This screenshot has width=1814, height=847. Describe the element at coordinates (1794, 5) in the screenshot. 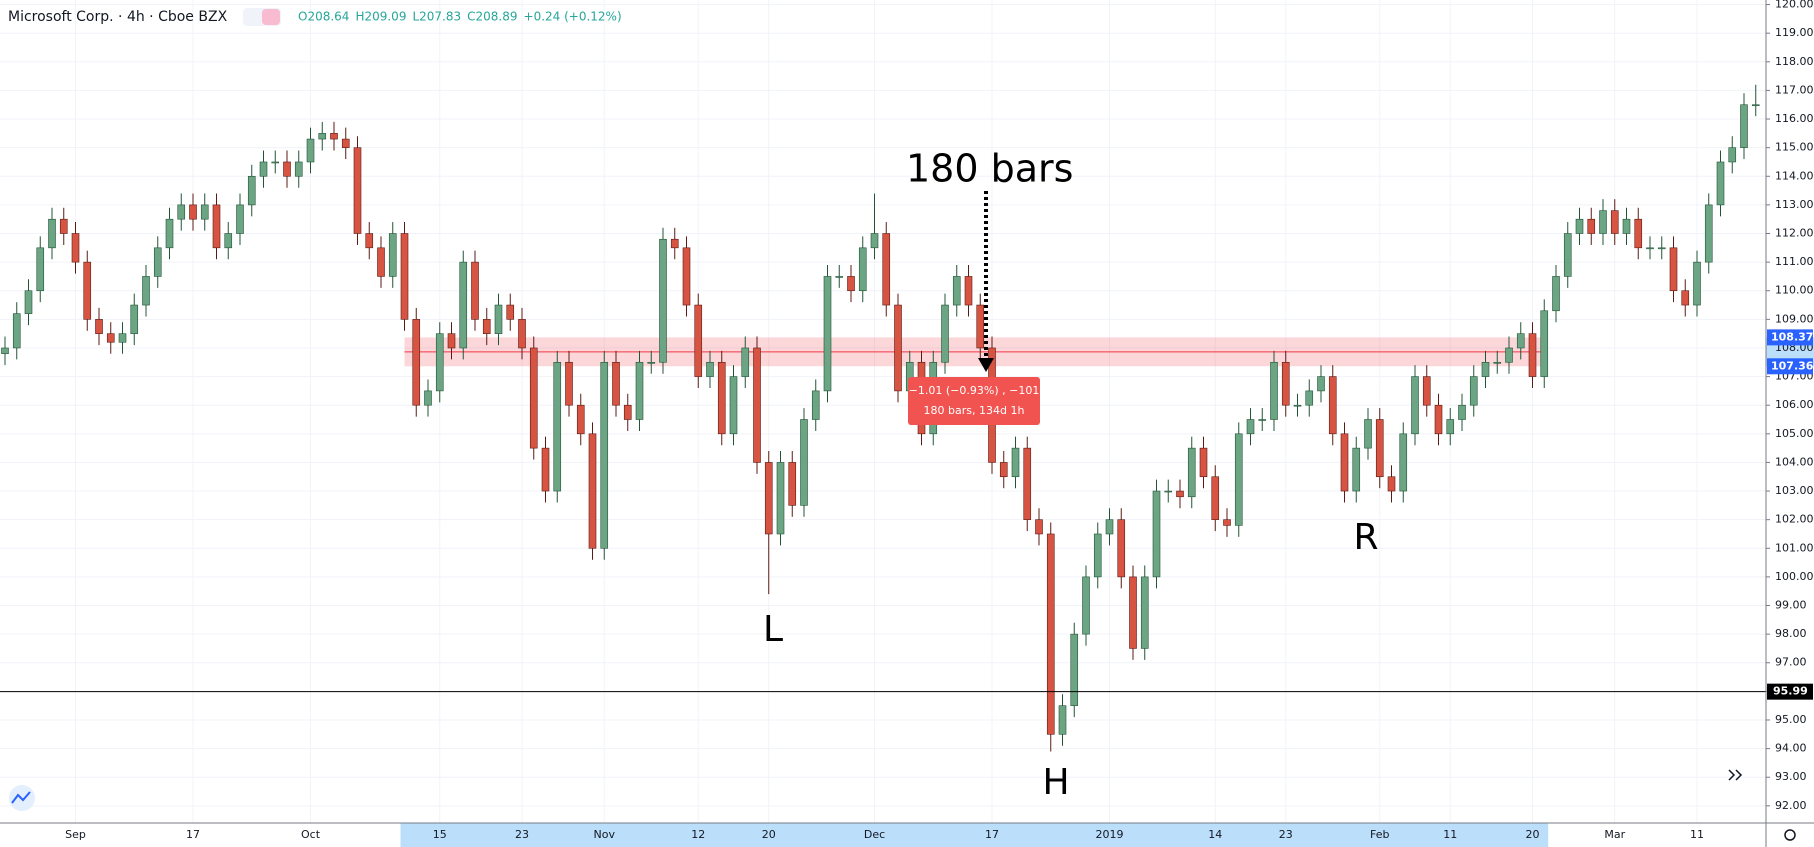

I see `y-tick-label: 120.00` at that location.